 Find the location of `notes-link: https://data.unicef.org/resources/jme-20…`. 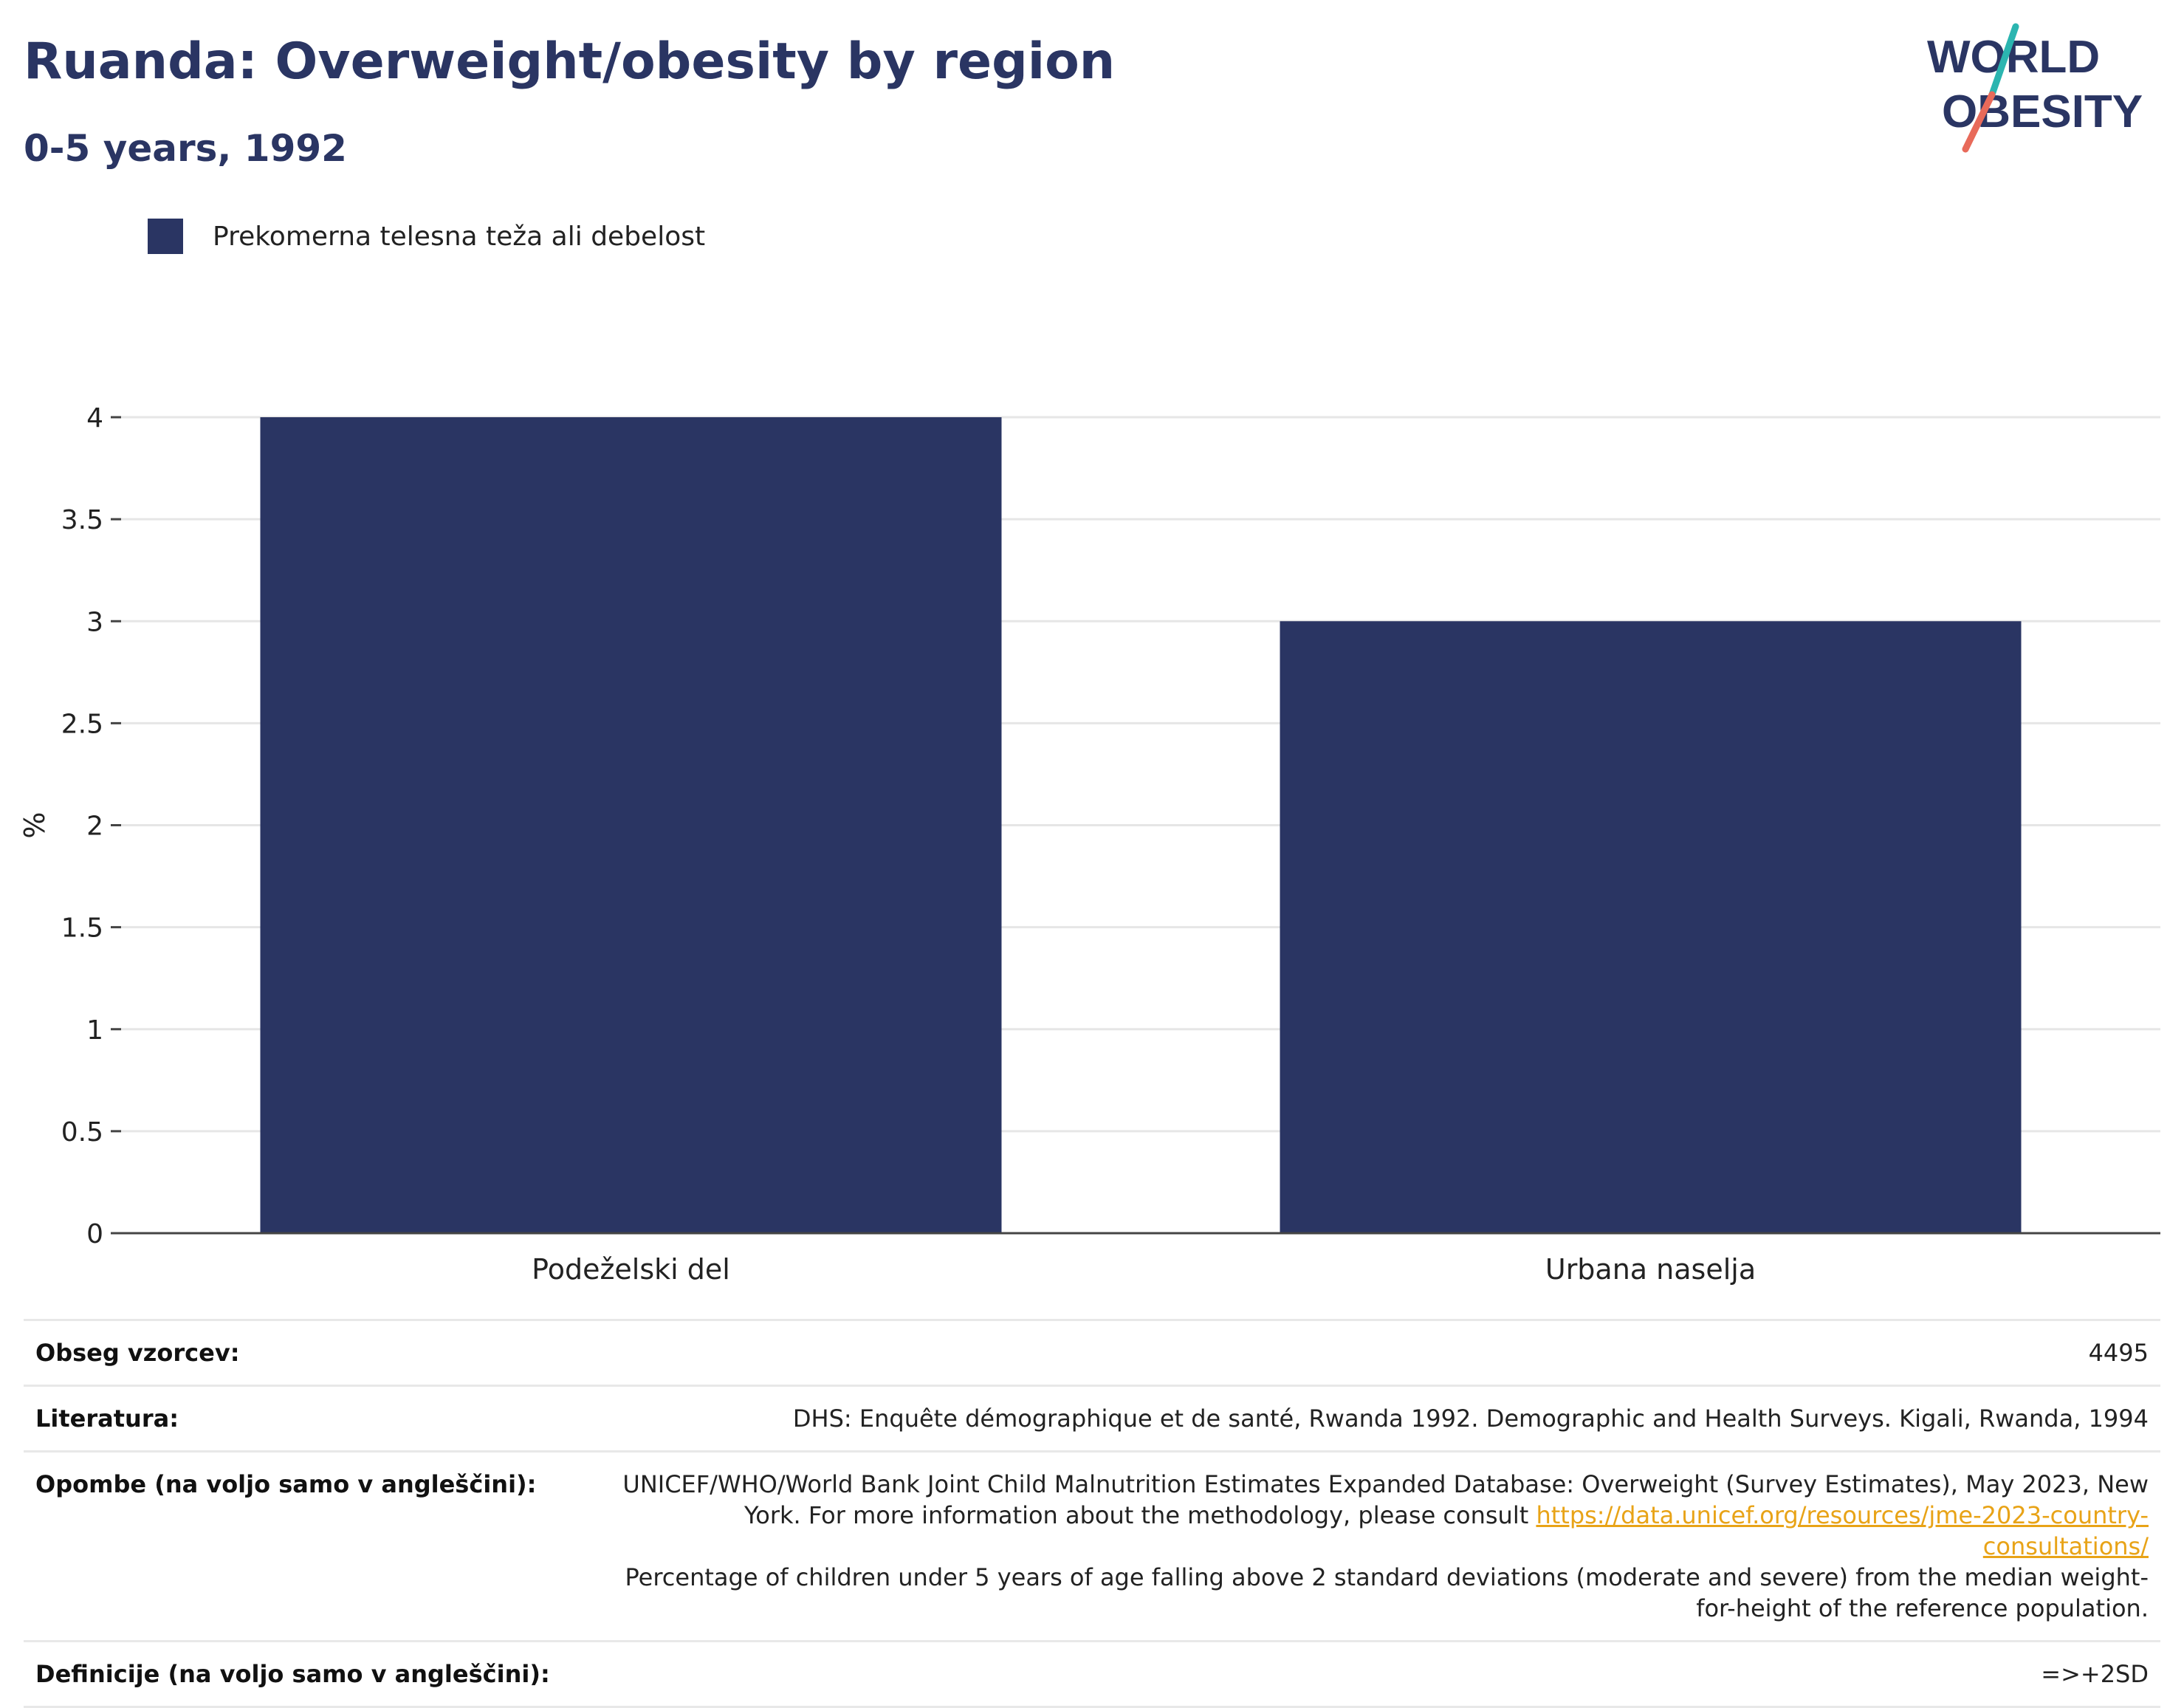

notes-link: https://data.unicef.org/resources/jme-20… is located at coordinates (1842, 1530).